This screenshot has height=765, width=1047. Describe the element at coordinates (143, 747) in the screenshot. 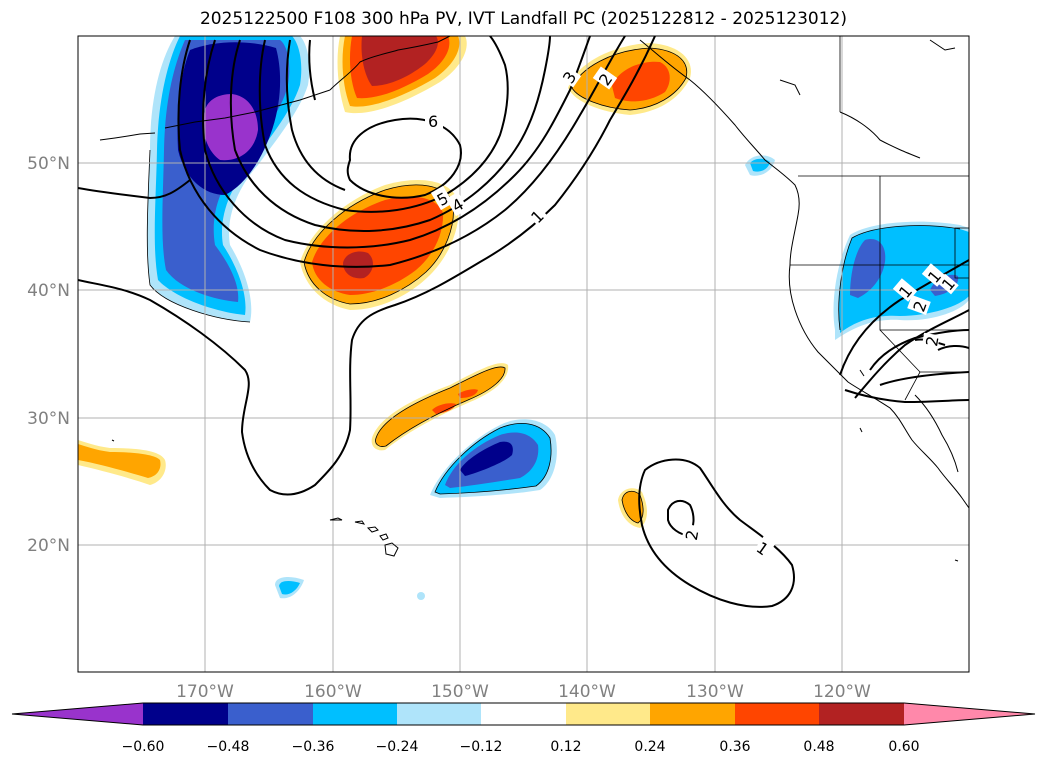

I see `colorbar-tick-1: −0.60` at that location.